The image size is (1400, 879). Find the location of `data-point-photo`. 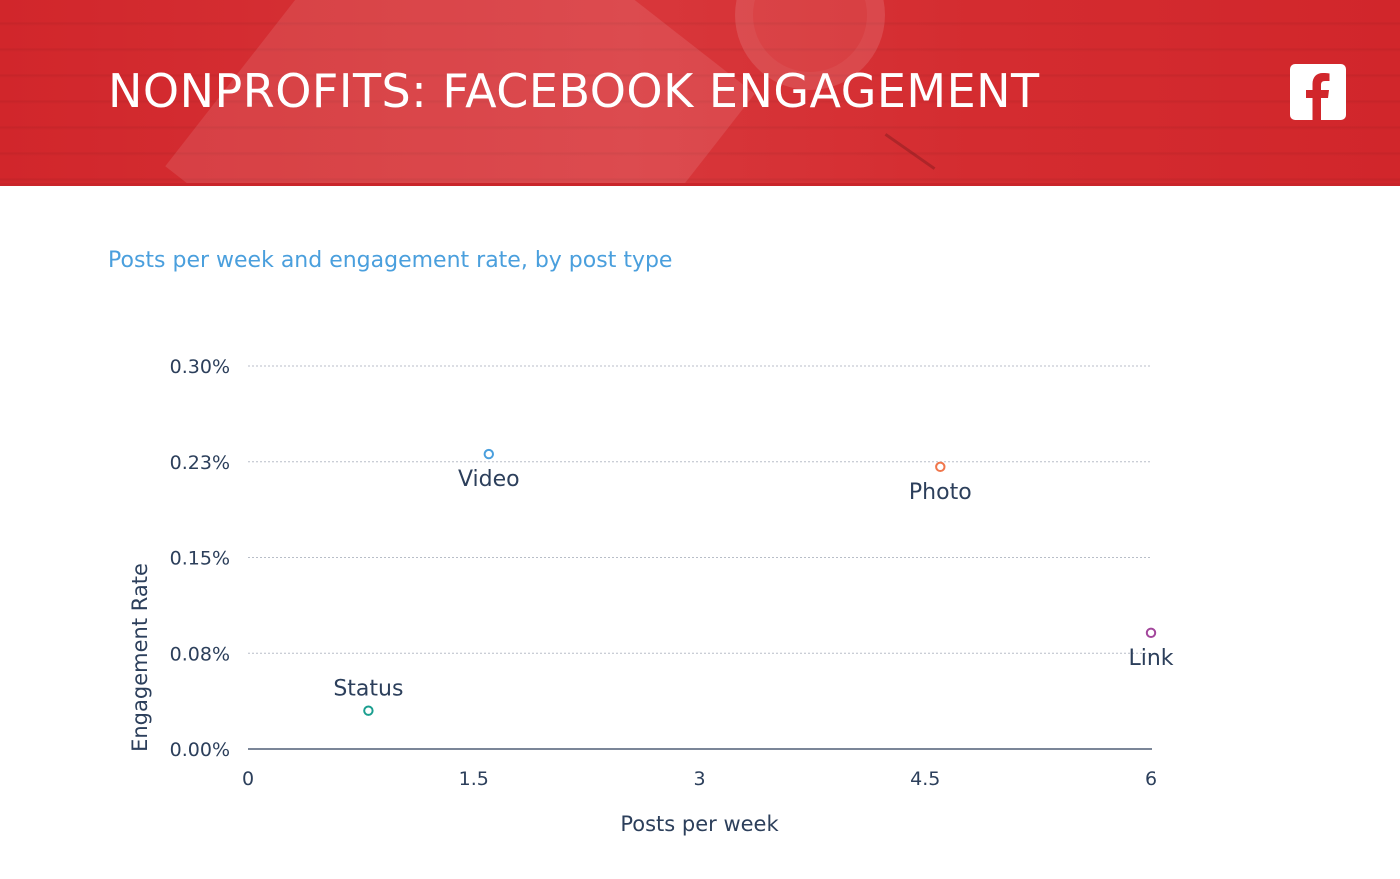

data-point-photo is located at coordinates (940, 467).